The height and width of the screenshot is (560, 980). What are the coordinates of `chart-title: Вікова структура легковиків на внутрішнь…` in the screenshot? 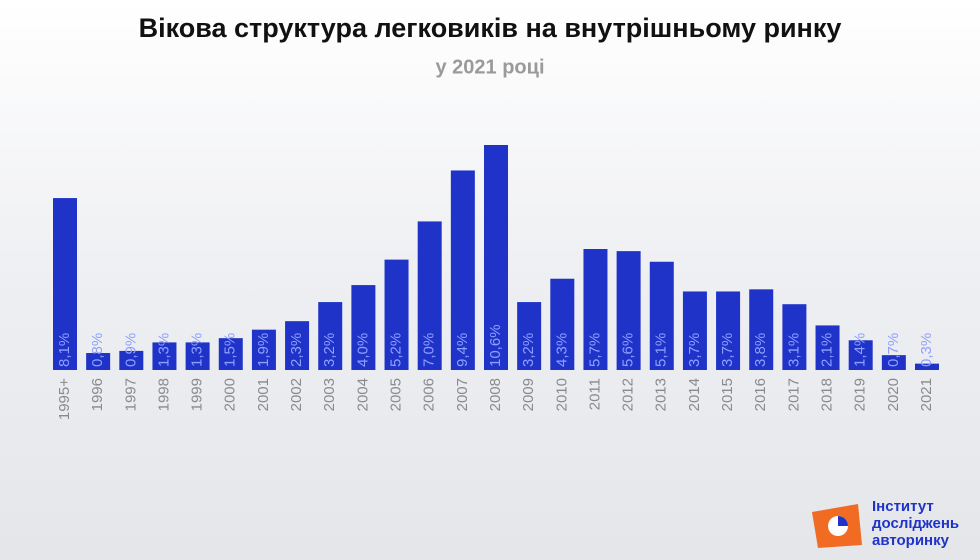 It's located at (490, 28).